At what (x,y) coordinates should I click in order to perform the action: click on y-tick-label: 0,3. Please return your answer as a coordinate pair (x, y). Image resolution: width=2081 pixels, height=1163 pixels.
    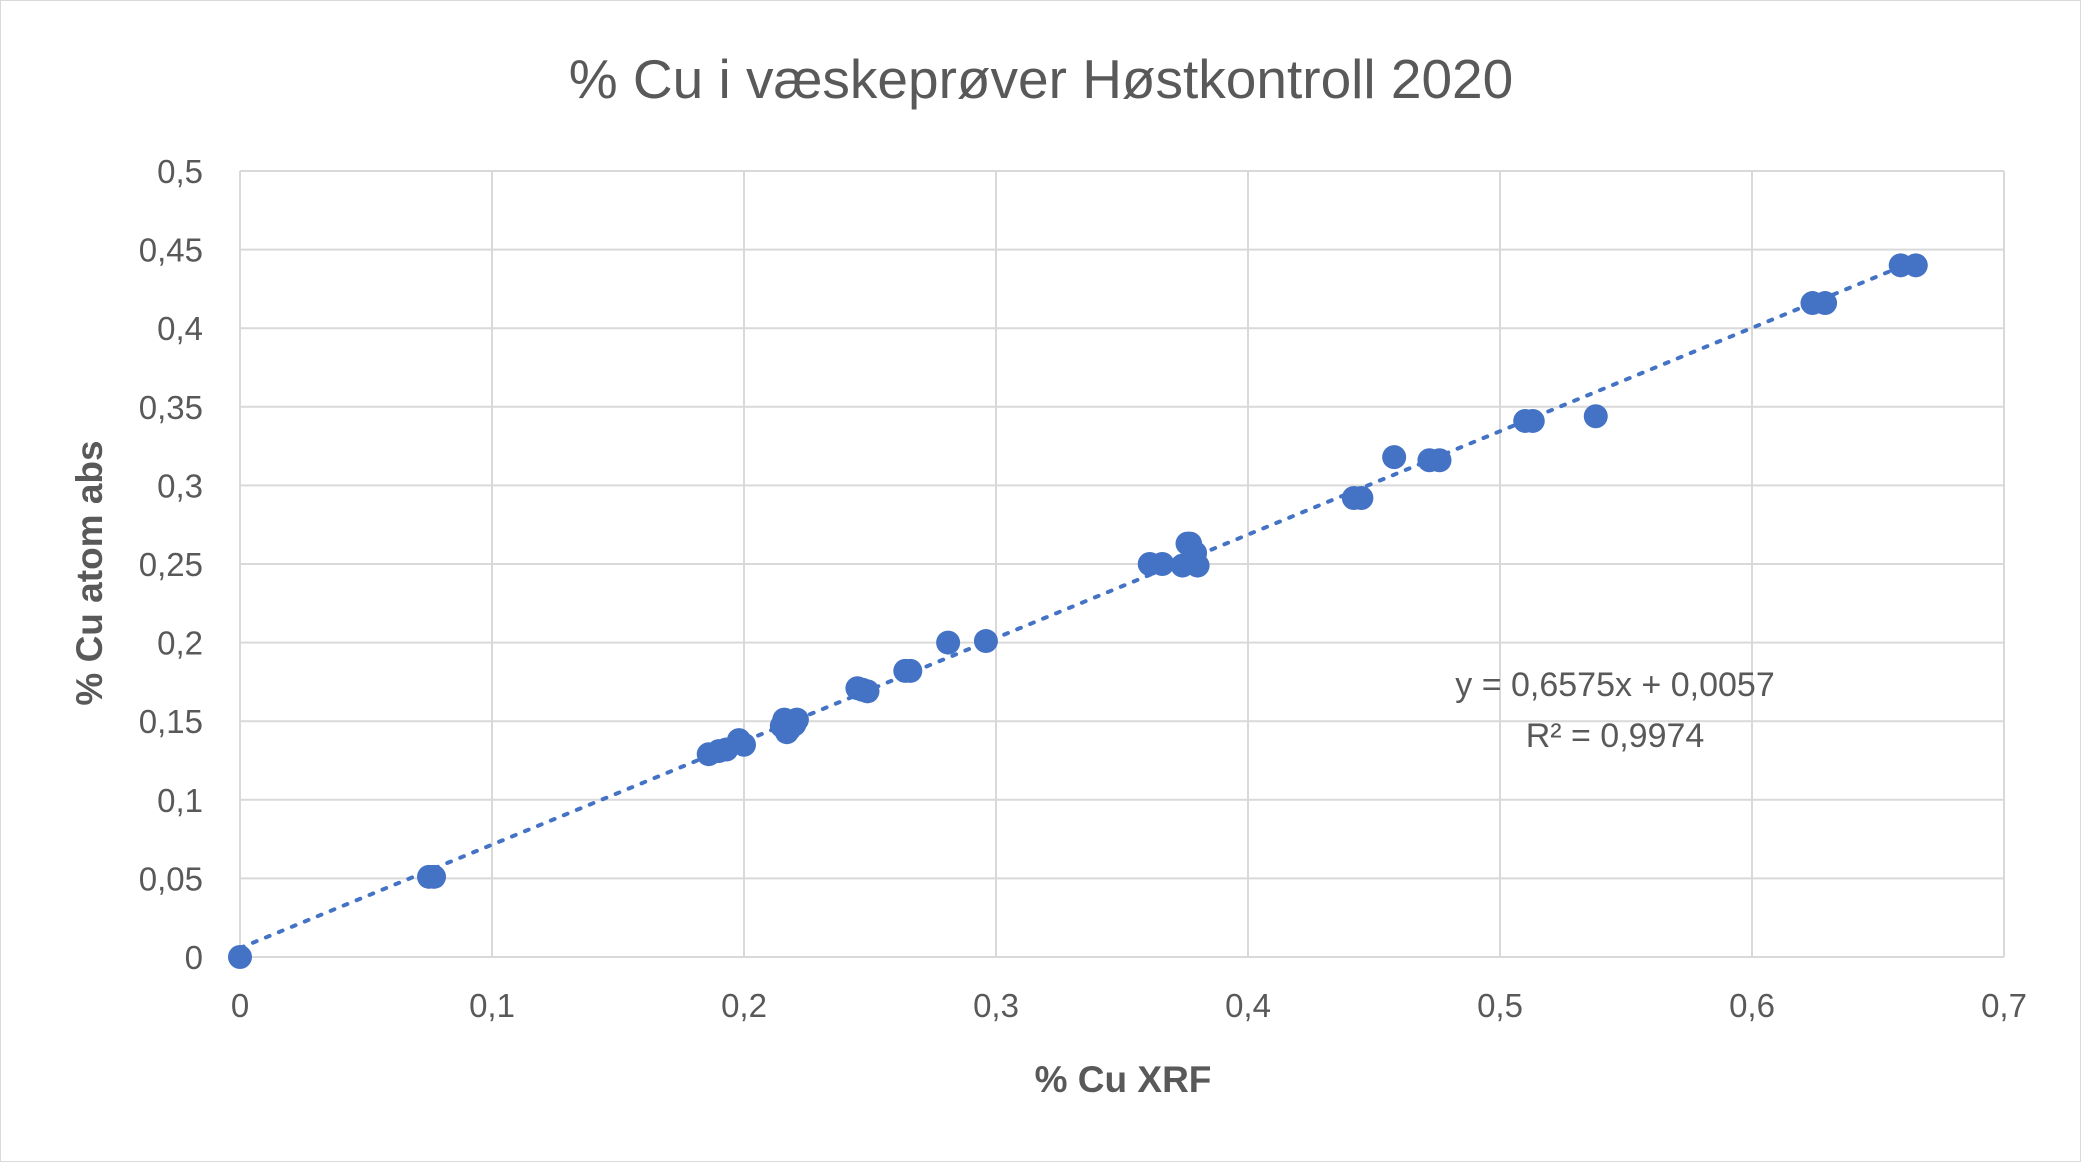
    Looking at the image, I should click on (180, 485).